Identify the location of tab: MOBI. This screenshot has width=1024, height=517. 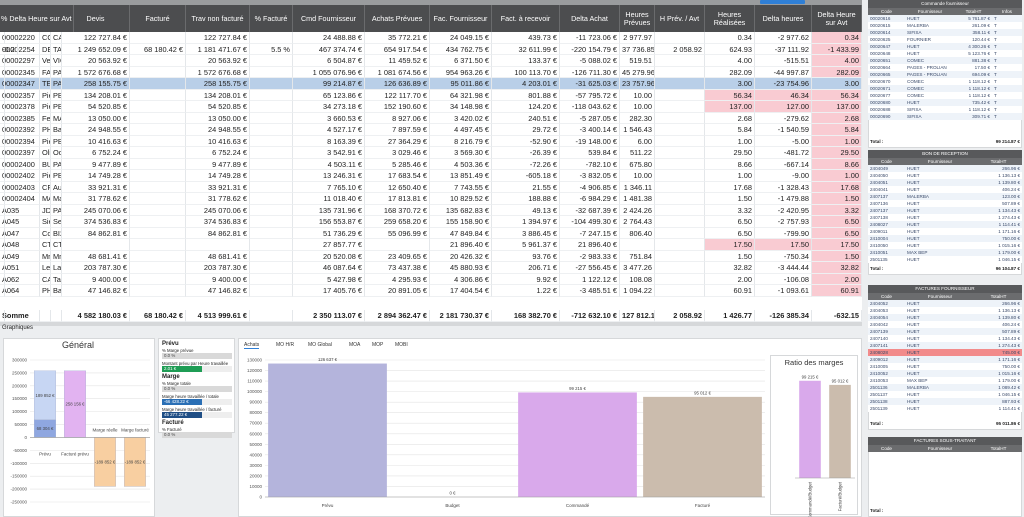
(401, 345).